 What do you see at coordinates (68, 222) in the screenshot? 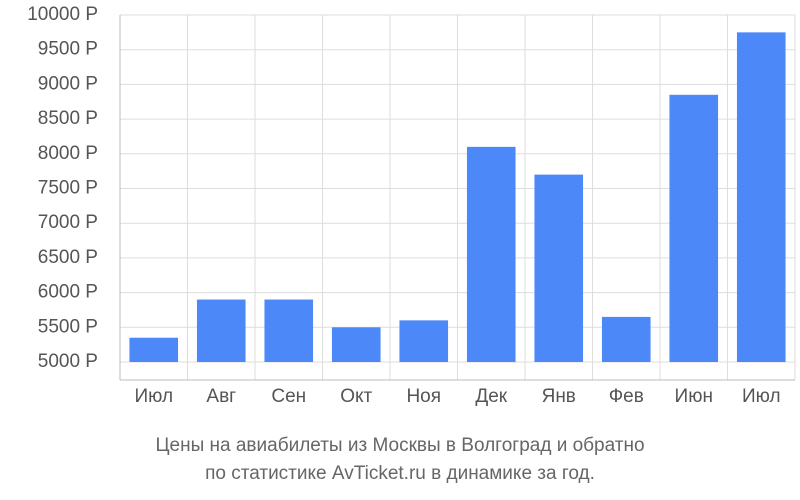
I see `y-tick-label: 7000 Р` at bounding box center [68, 222].